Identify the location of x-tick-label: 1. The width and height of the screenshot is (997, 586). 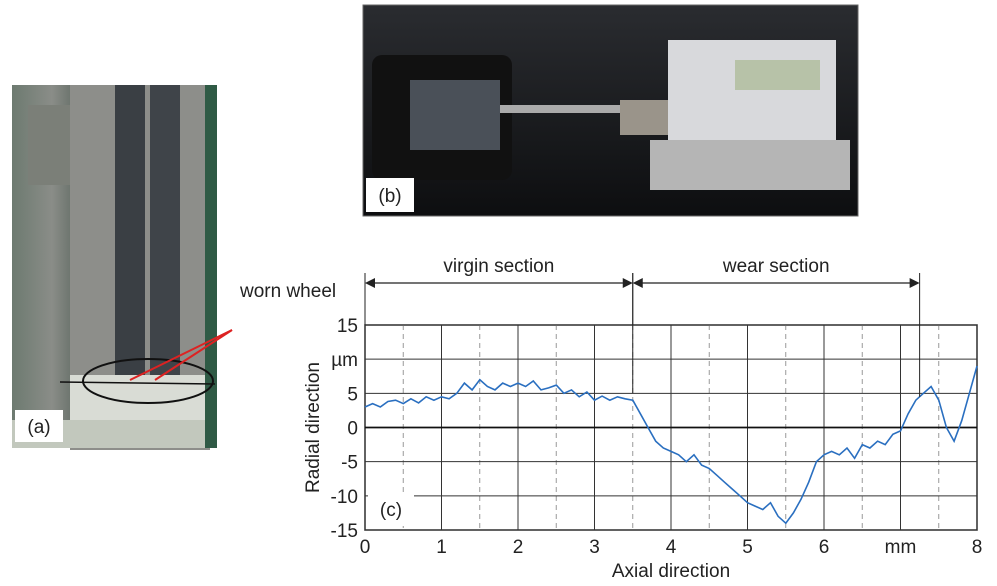
(441, 547).